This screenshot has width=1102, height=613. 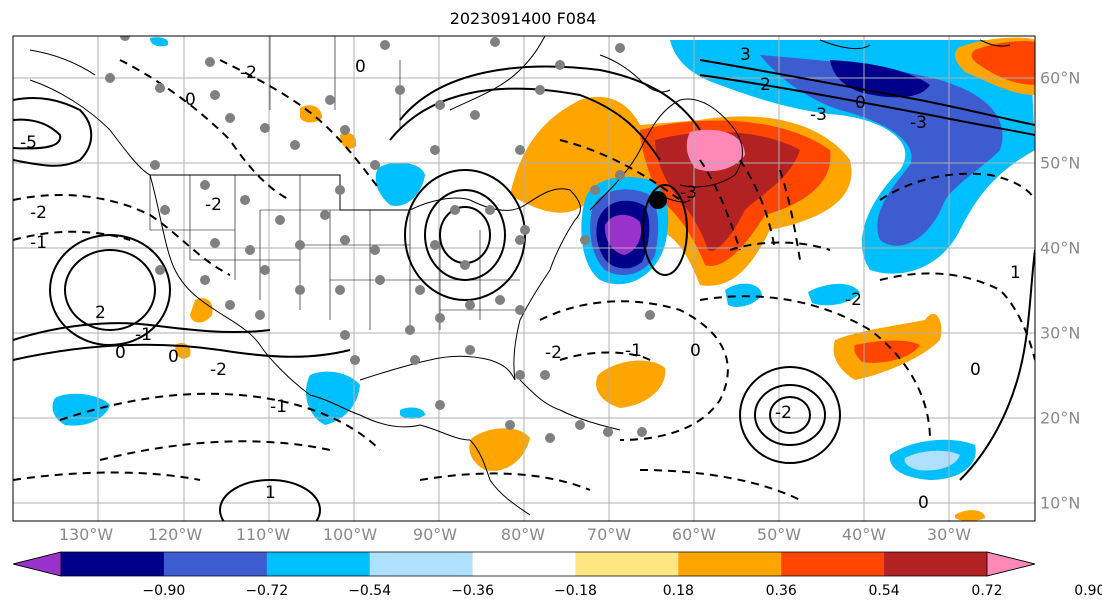 I want to click on lat-label: 50°N, so click(x=1060, y=163).